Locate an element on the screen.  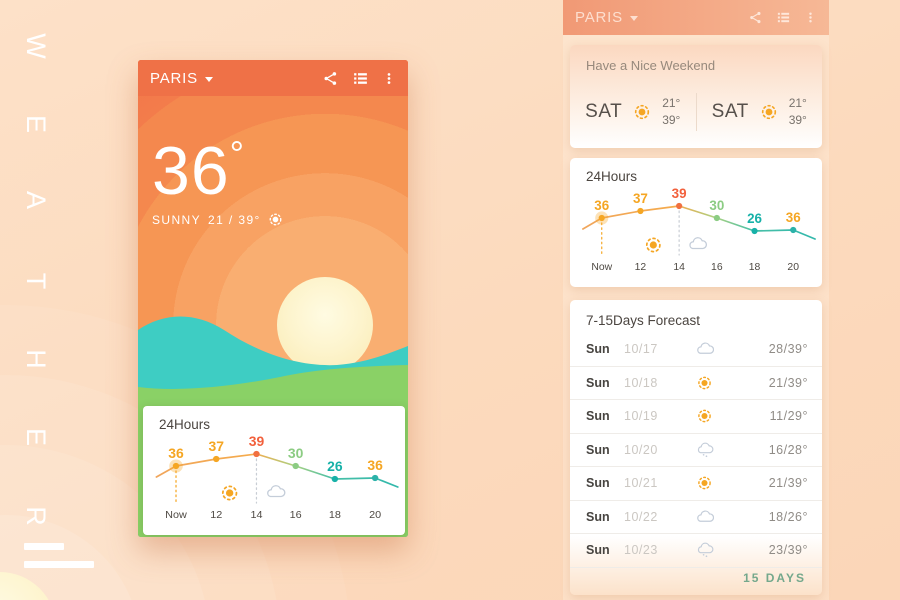
header-actions is located at coordinates (359, 78).